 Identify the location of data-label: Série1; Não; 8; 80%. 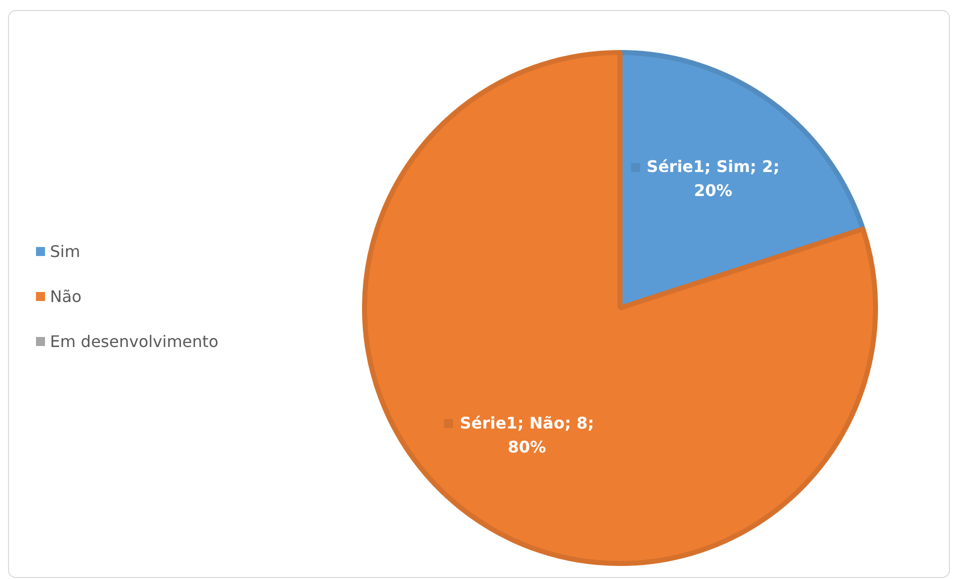
(527, 434).